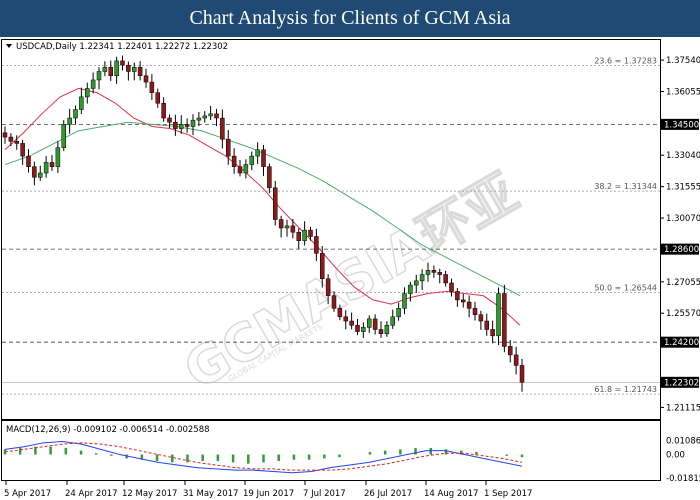 The height and width of the screenshot is (500, 700). What do you see at coordinates (27, 494) in the screenshot?
I see `date-label: 5 Apr 2017` at bounding box center [27, 494].